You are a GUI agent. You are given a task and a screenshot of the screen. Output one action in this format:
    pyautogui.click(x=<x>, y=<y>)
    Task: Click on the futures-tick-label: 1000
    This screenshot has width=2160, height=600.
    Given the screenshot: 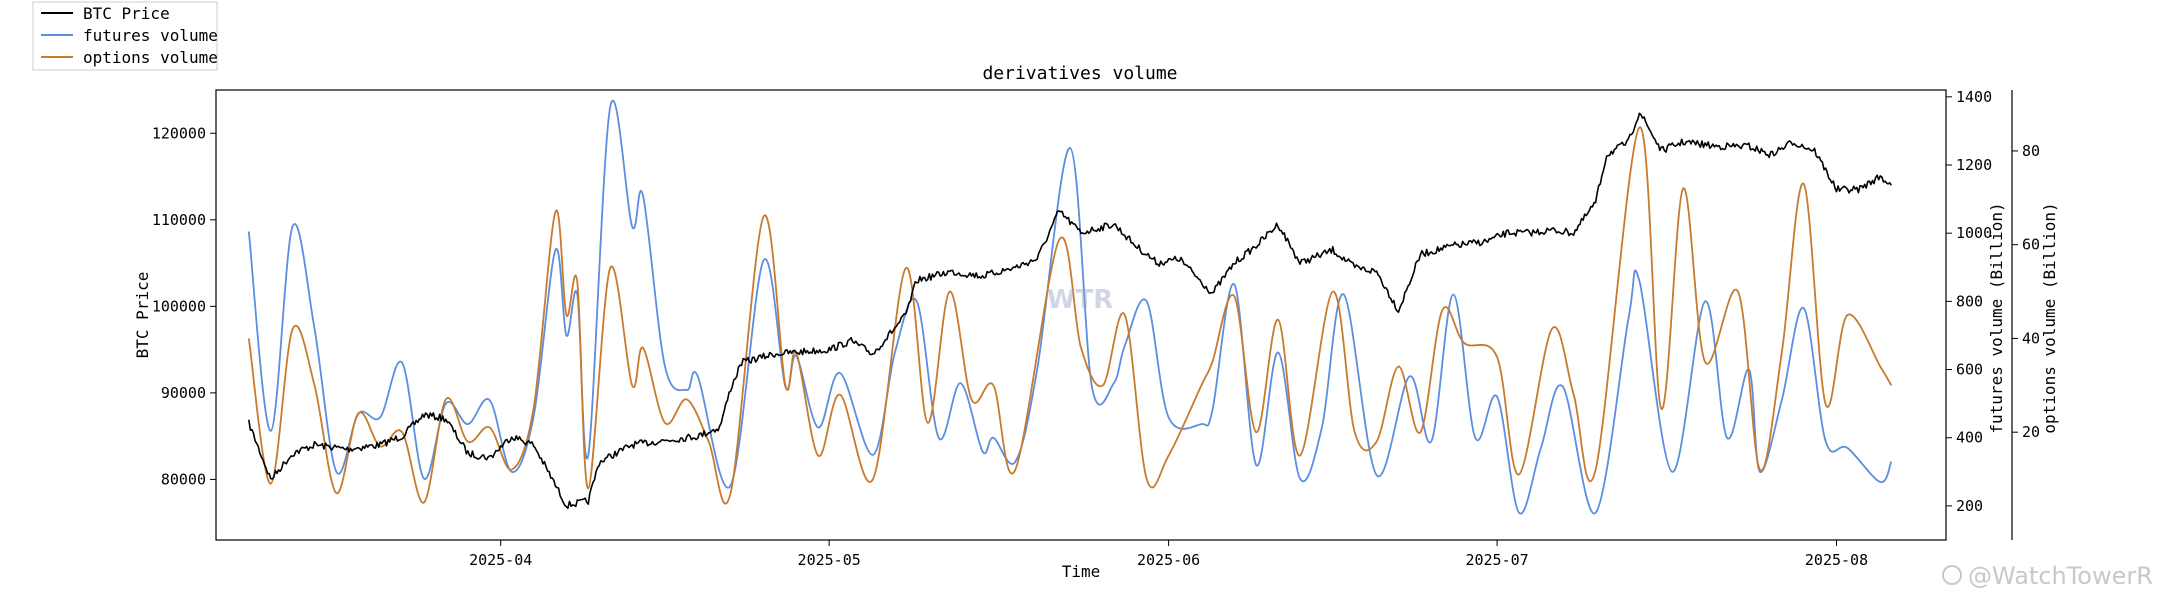 What is the action you would take?
    pyautogui.click(x=1974, y=233)
    